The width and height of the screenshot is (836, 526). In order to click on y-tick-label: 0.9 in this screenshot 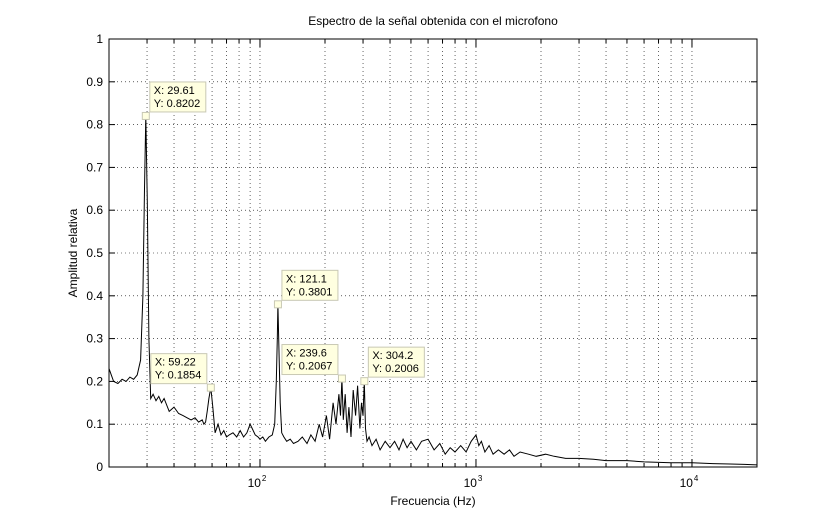, I will do `click(94, 82)`.